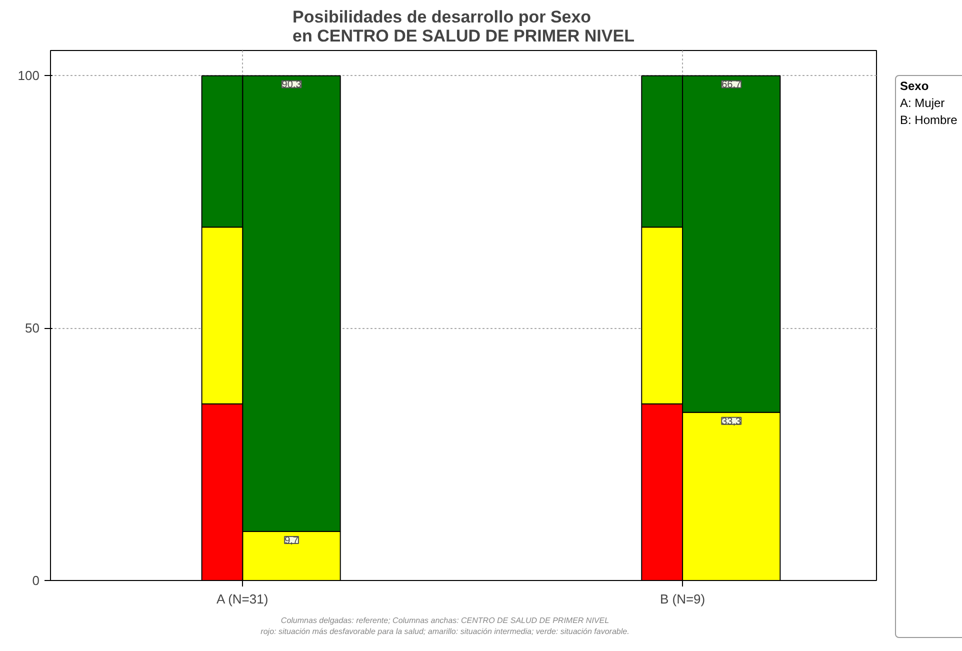 The height and width of the screenshot is (651, 962). I want to click on text: A: Mujer, so click(922, 103).